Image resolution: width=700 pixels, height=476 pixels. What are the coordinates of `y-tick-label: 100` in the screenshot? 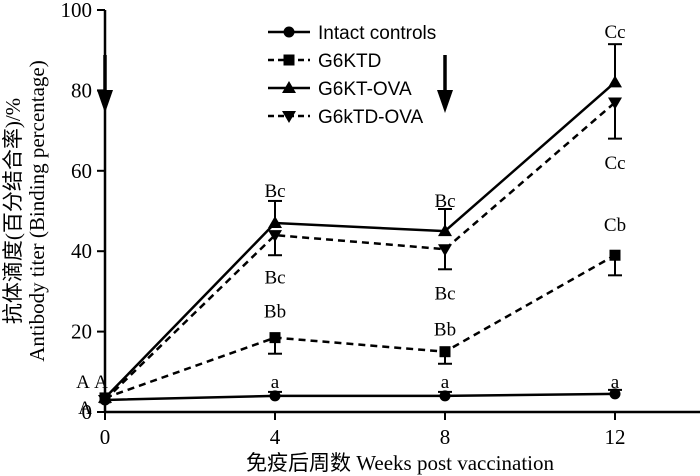 It's located at (77, 11).